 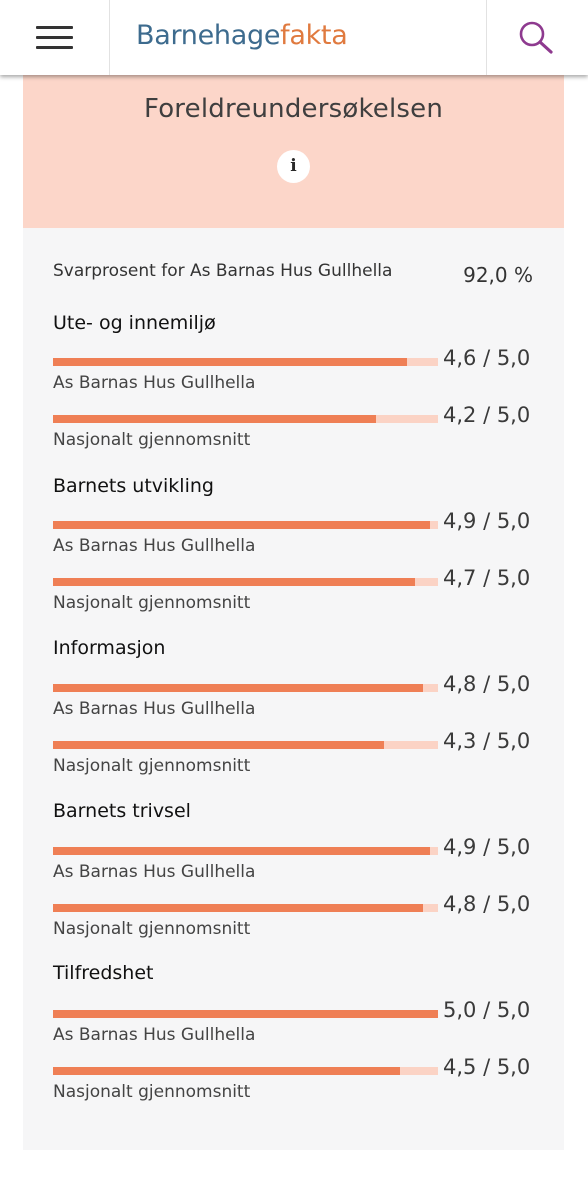 What do you see at coordinates (103, 973) in the screenshot?
I see `category-title: Tilfredshet` at bounding box center [103, 973].